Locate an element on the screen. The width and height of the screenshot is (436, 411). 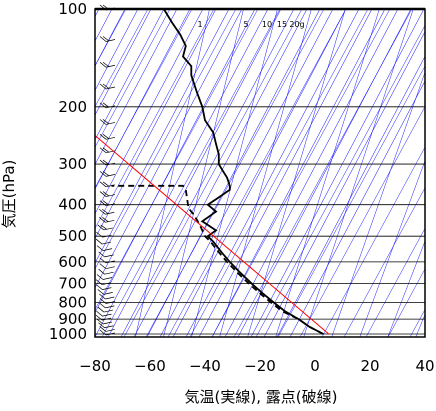
y-tick-label: 300 is located at coordinates (72, 164).